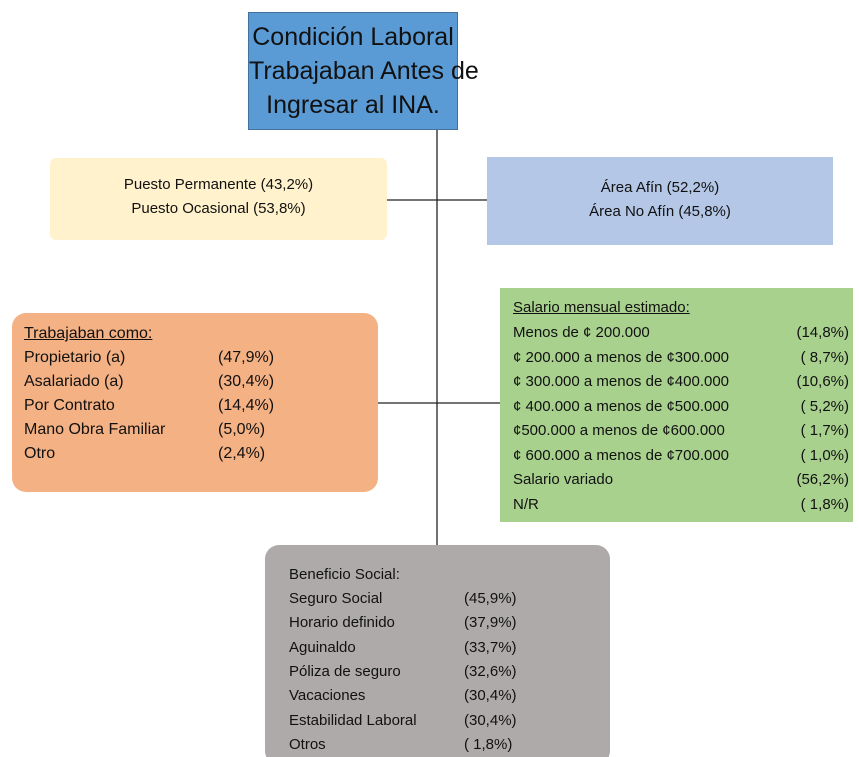  Describe the element at coordinates (660, 211) in the screenshot. I see `area-line: Área No Afín (45,8%)` at that location.